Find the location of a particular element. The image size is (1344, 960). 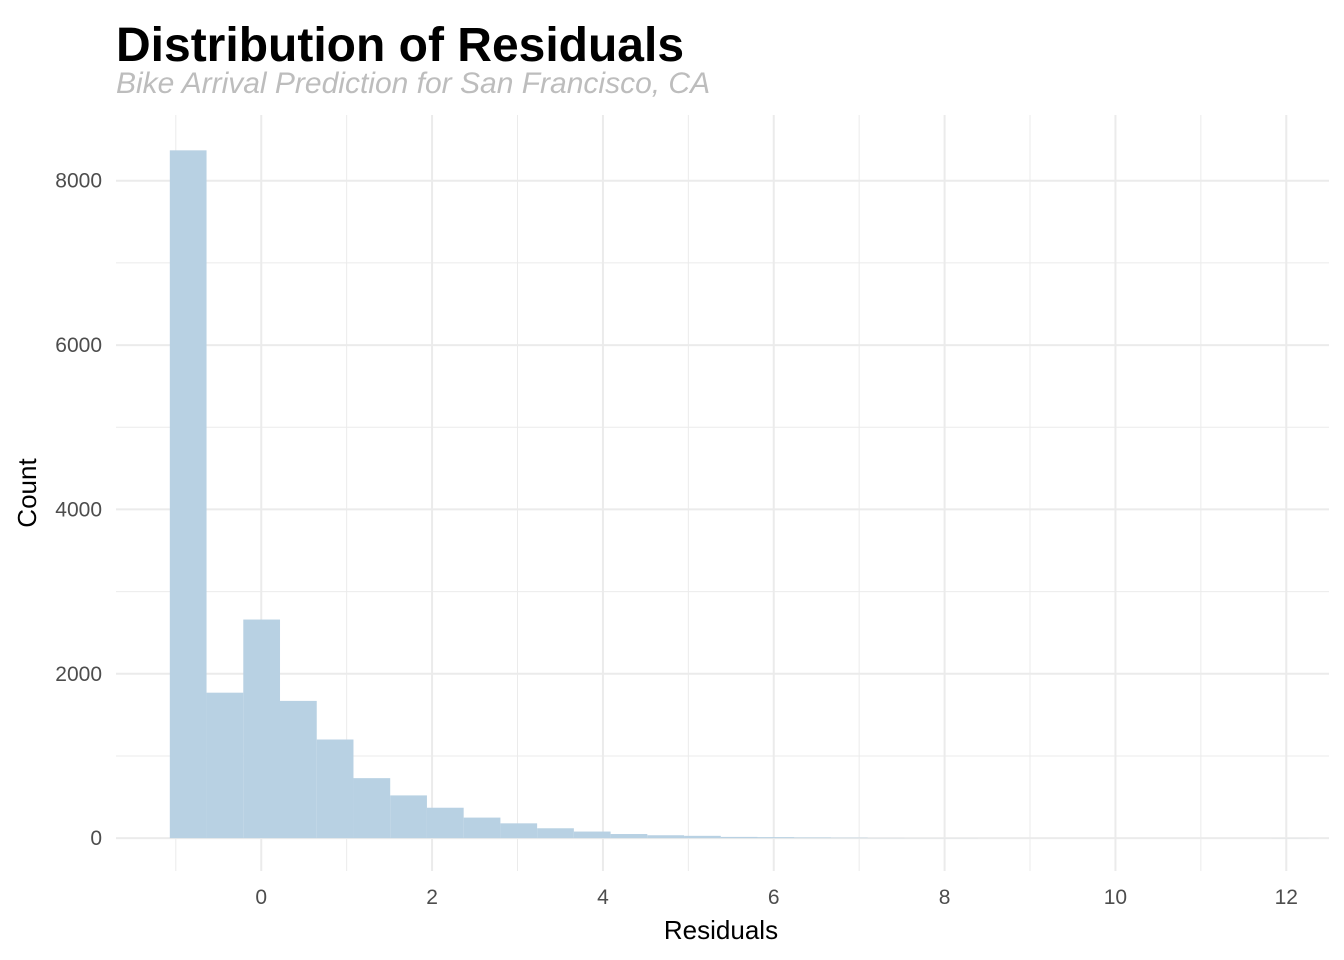

y-tick-label: 6000 is located at coordinates (78, 345).